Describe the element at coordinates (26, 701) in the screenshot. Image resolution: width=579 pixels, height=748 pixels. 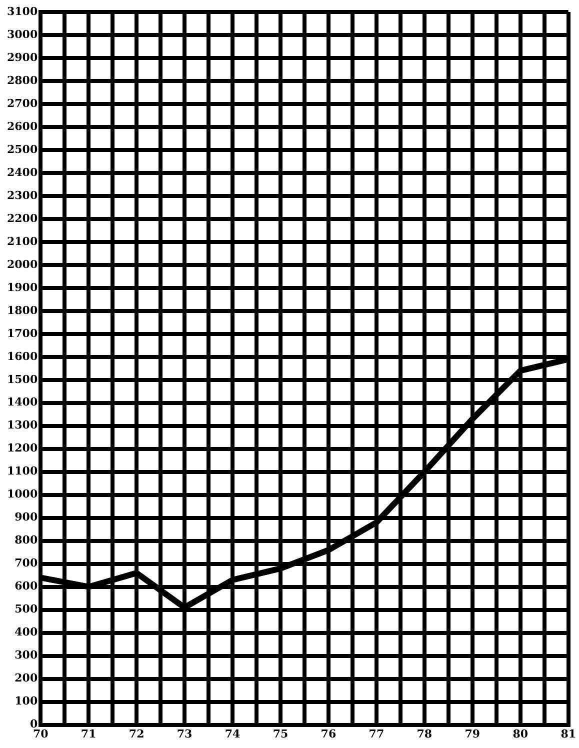
I see `y-tick-label: 100` at that location.